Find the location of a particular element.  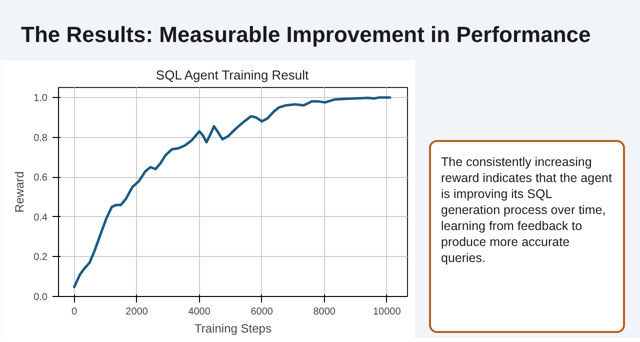

y-tick-label: 0.4 is located at coordinates (41, 218).